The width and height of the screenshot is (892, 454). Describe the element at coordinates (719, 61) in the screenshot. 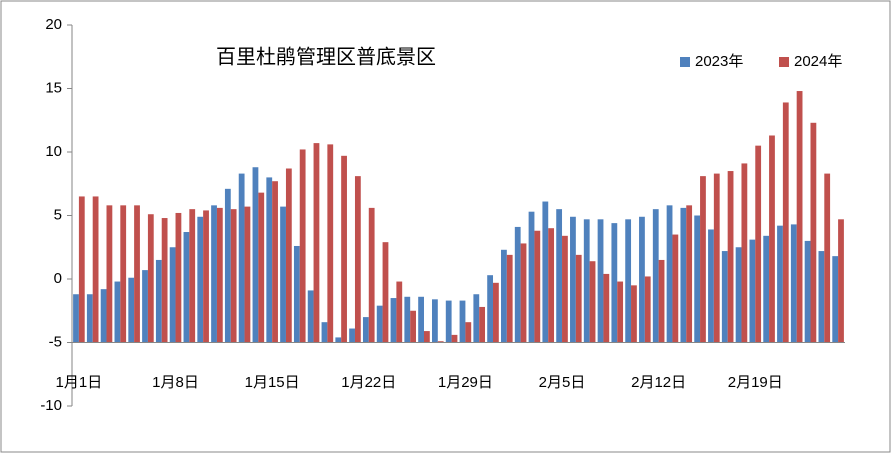

I see `legend-label: 2023年` at that location.